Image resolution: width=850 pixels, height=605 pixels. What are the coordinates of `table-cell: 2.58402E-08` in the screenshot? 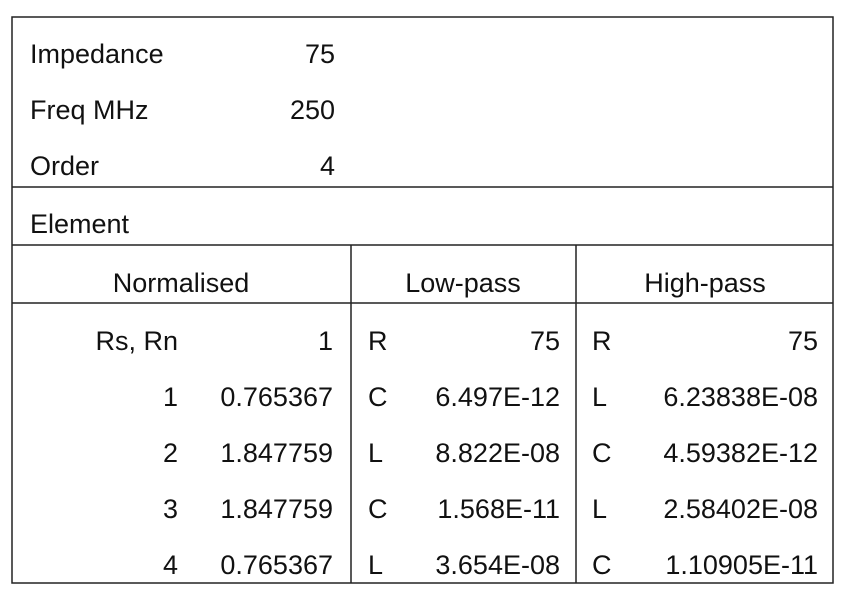 It's located at (740, 509).